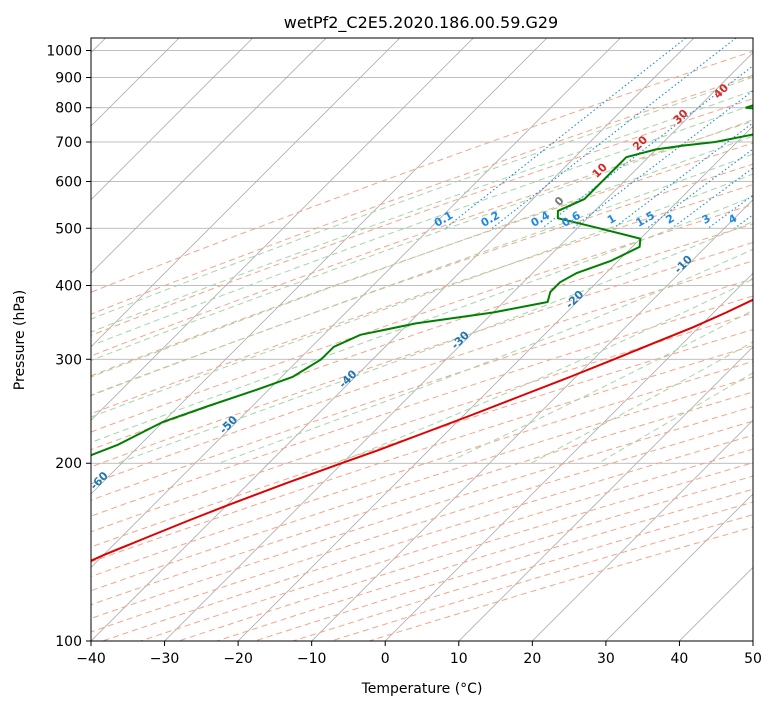  Describe the element at coordinates (459, 659) in the screenshot. I see `x-tick-label: 10` at that location.